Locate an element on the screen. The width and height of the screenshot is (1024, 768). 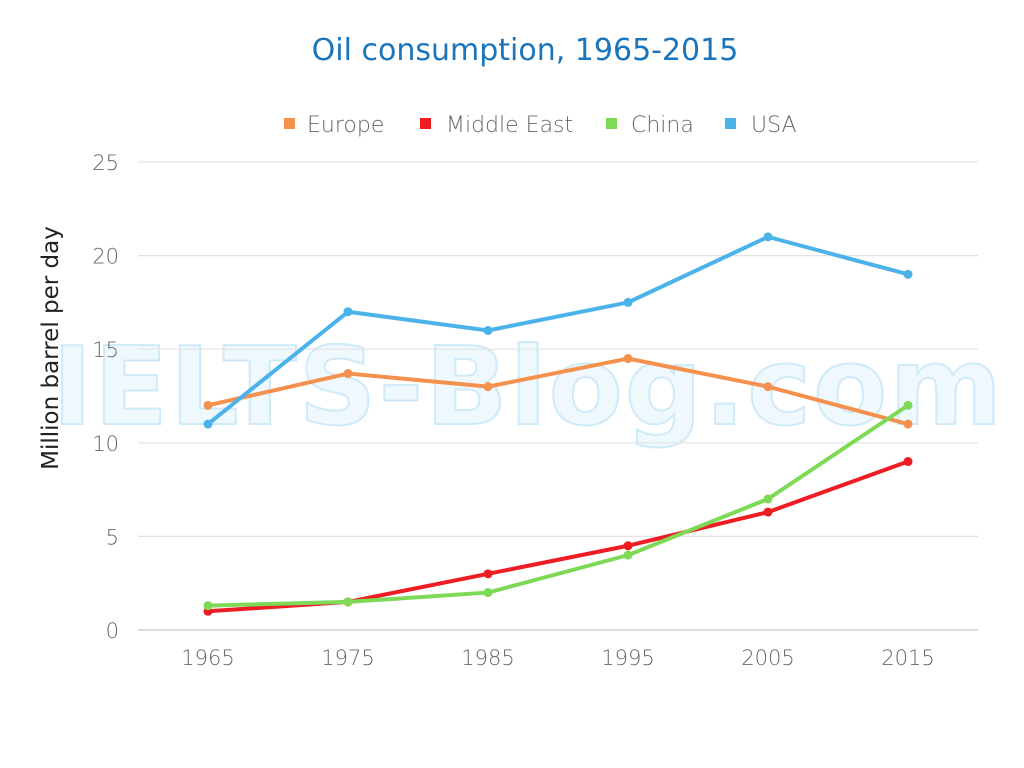
series-europe is located at coordinates (558, 391).